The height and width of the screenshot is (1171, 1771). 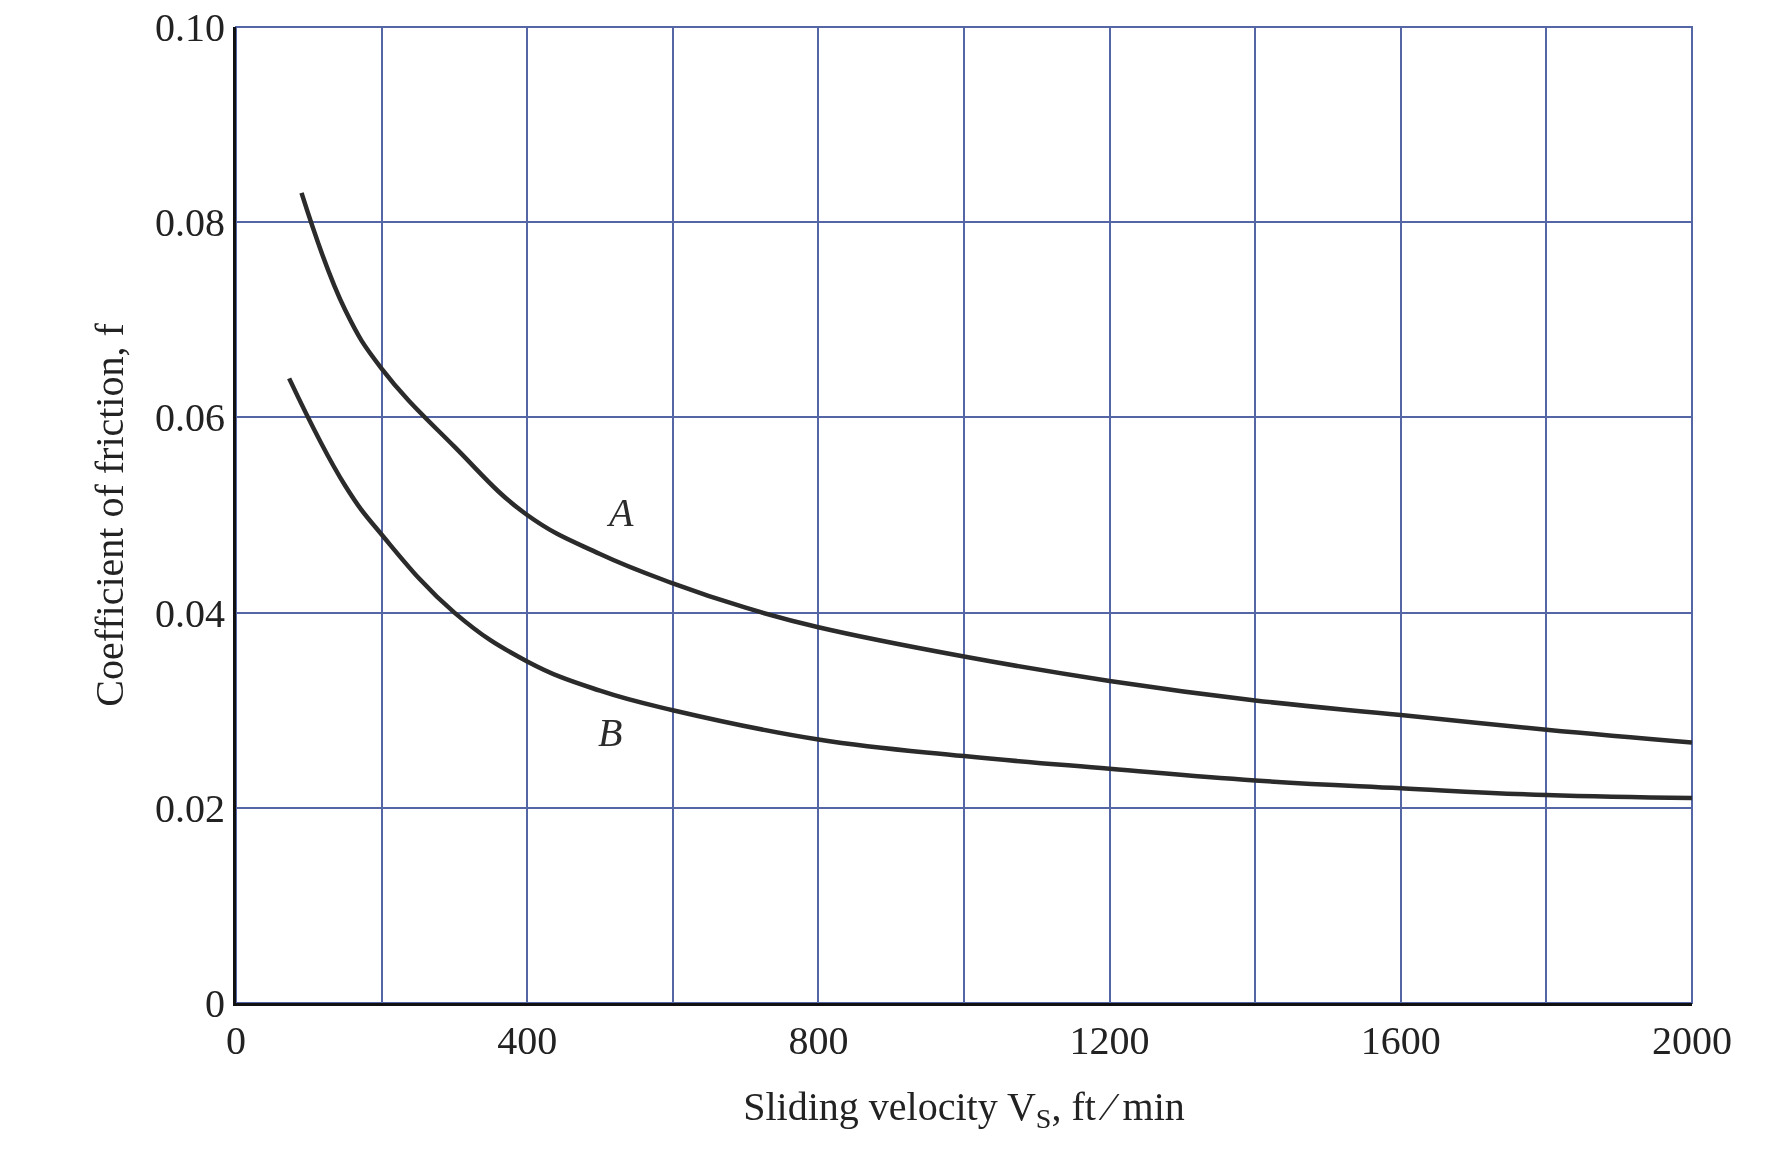 I want to click on x-tick-label: 1200, so click(x=1109, y=1040).